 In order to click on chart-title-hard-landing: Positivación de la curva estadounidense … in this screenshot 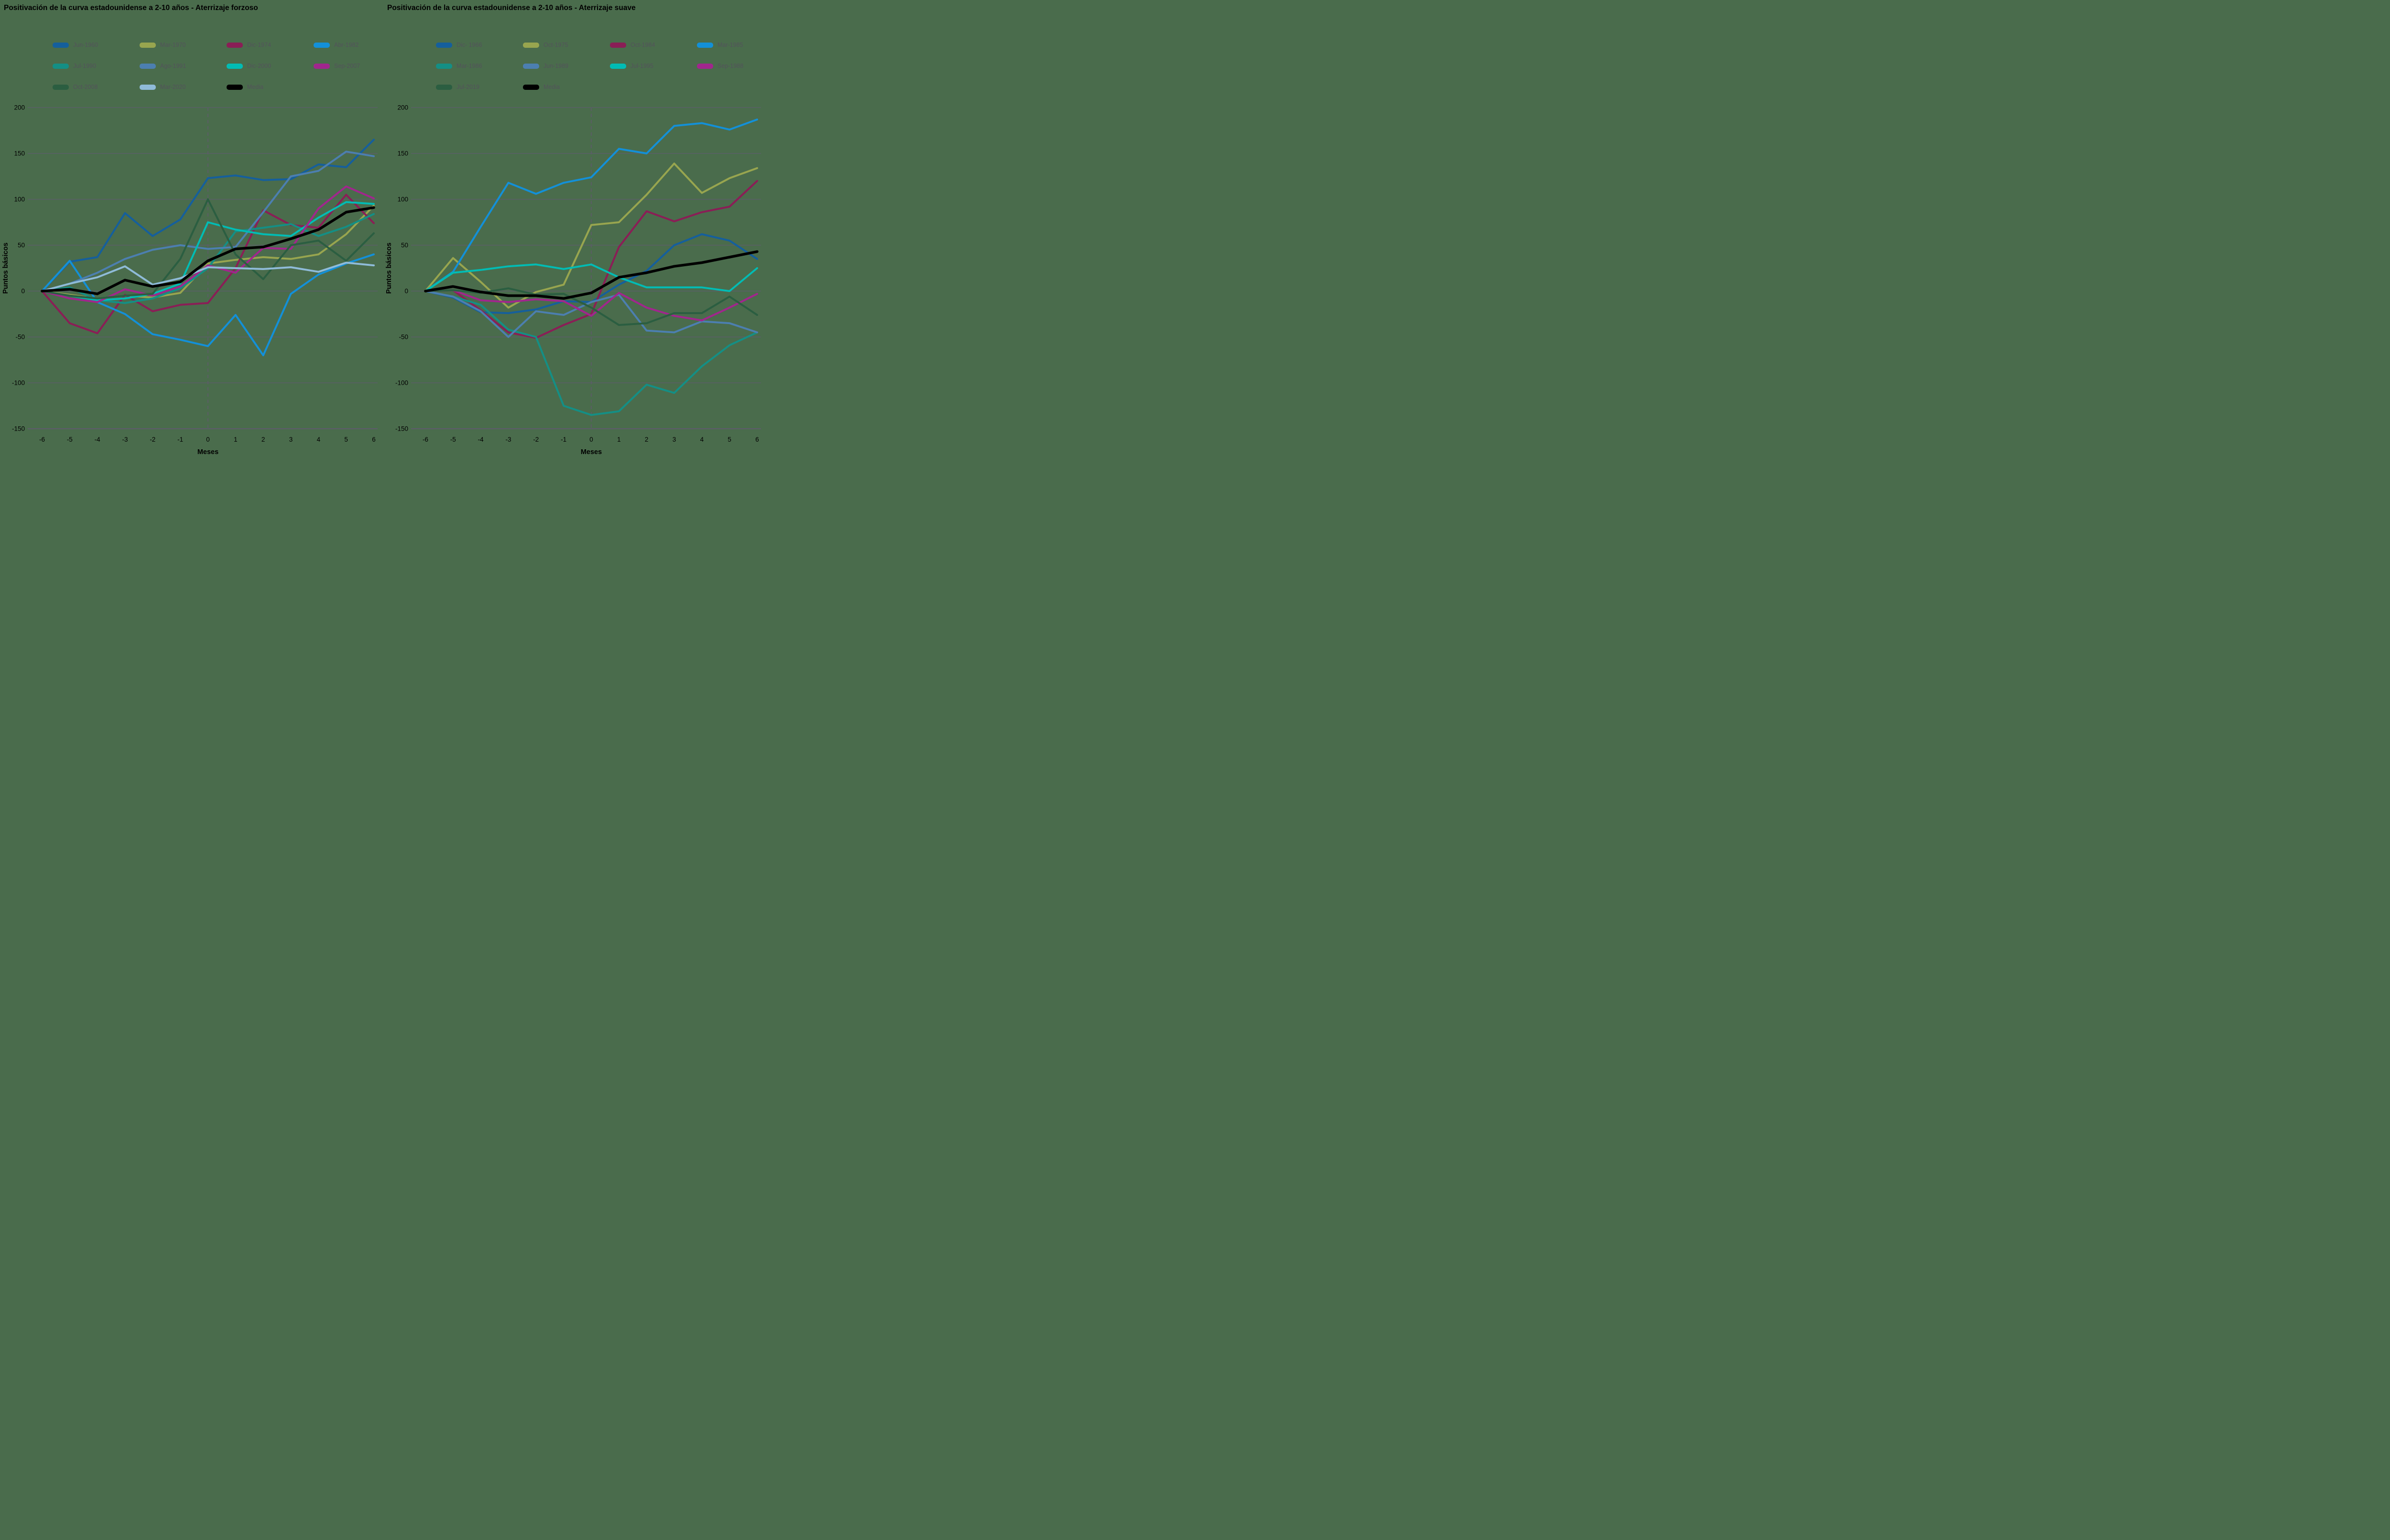, I will do `click(131, 8)`.